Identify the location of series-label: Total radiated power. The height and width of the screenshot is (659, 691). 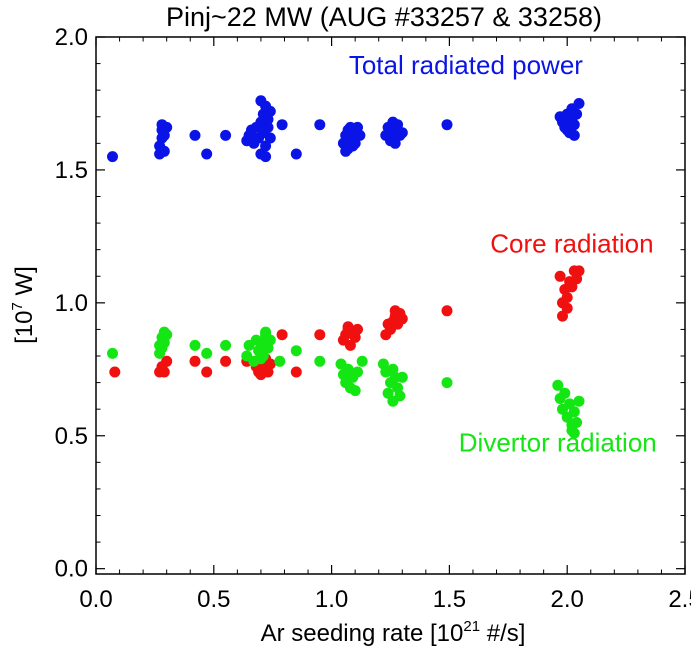
(466, 65).